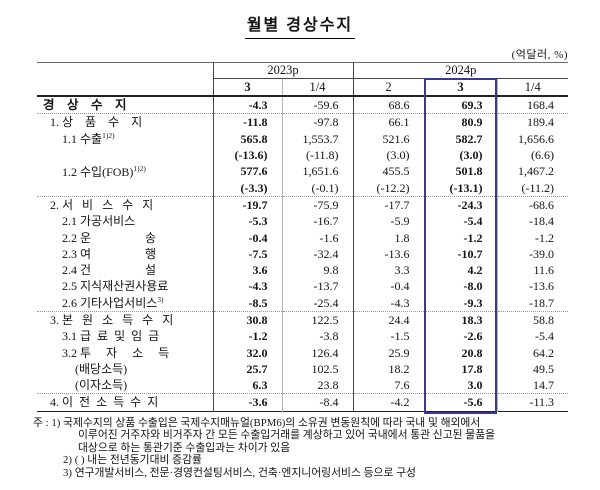 Image resolution: width=600 pixels, height=490 pixels. What do you see at coordinates (460, 221) in the screenshot?
I see `cell-value: -5.4` at bounding box center [460, 221].